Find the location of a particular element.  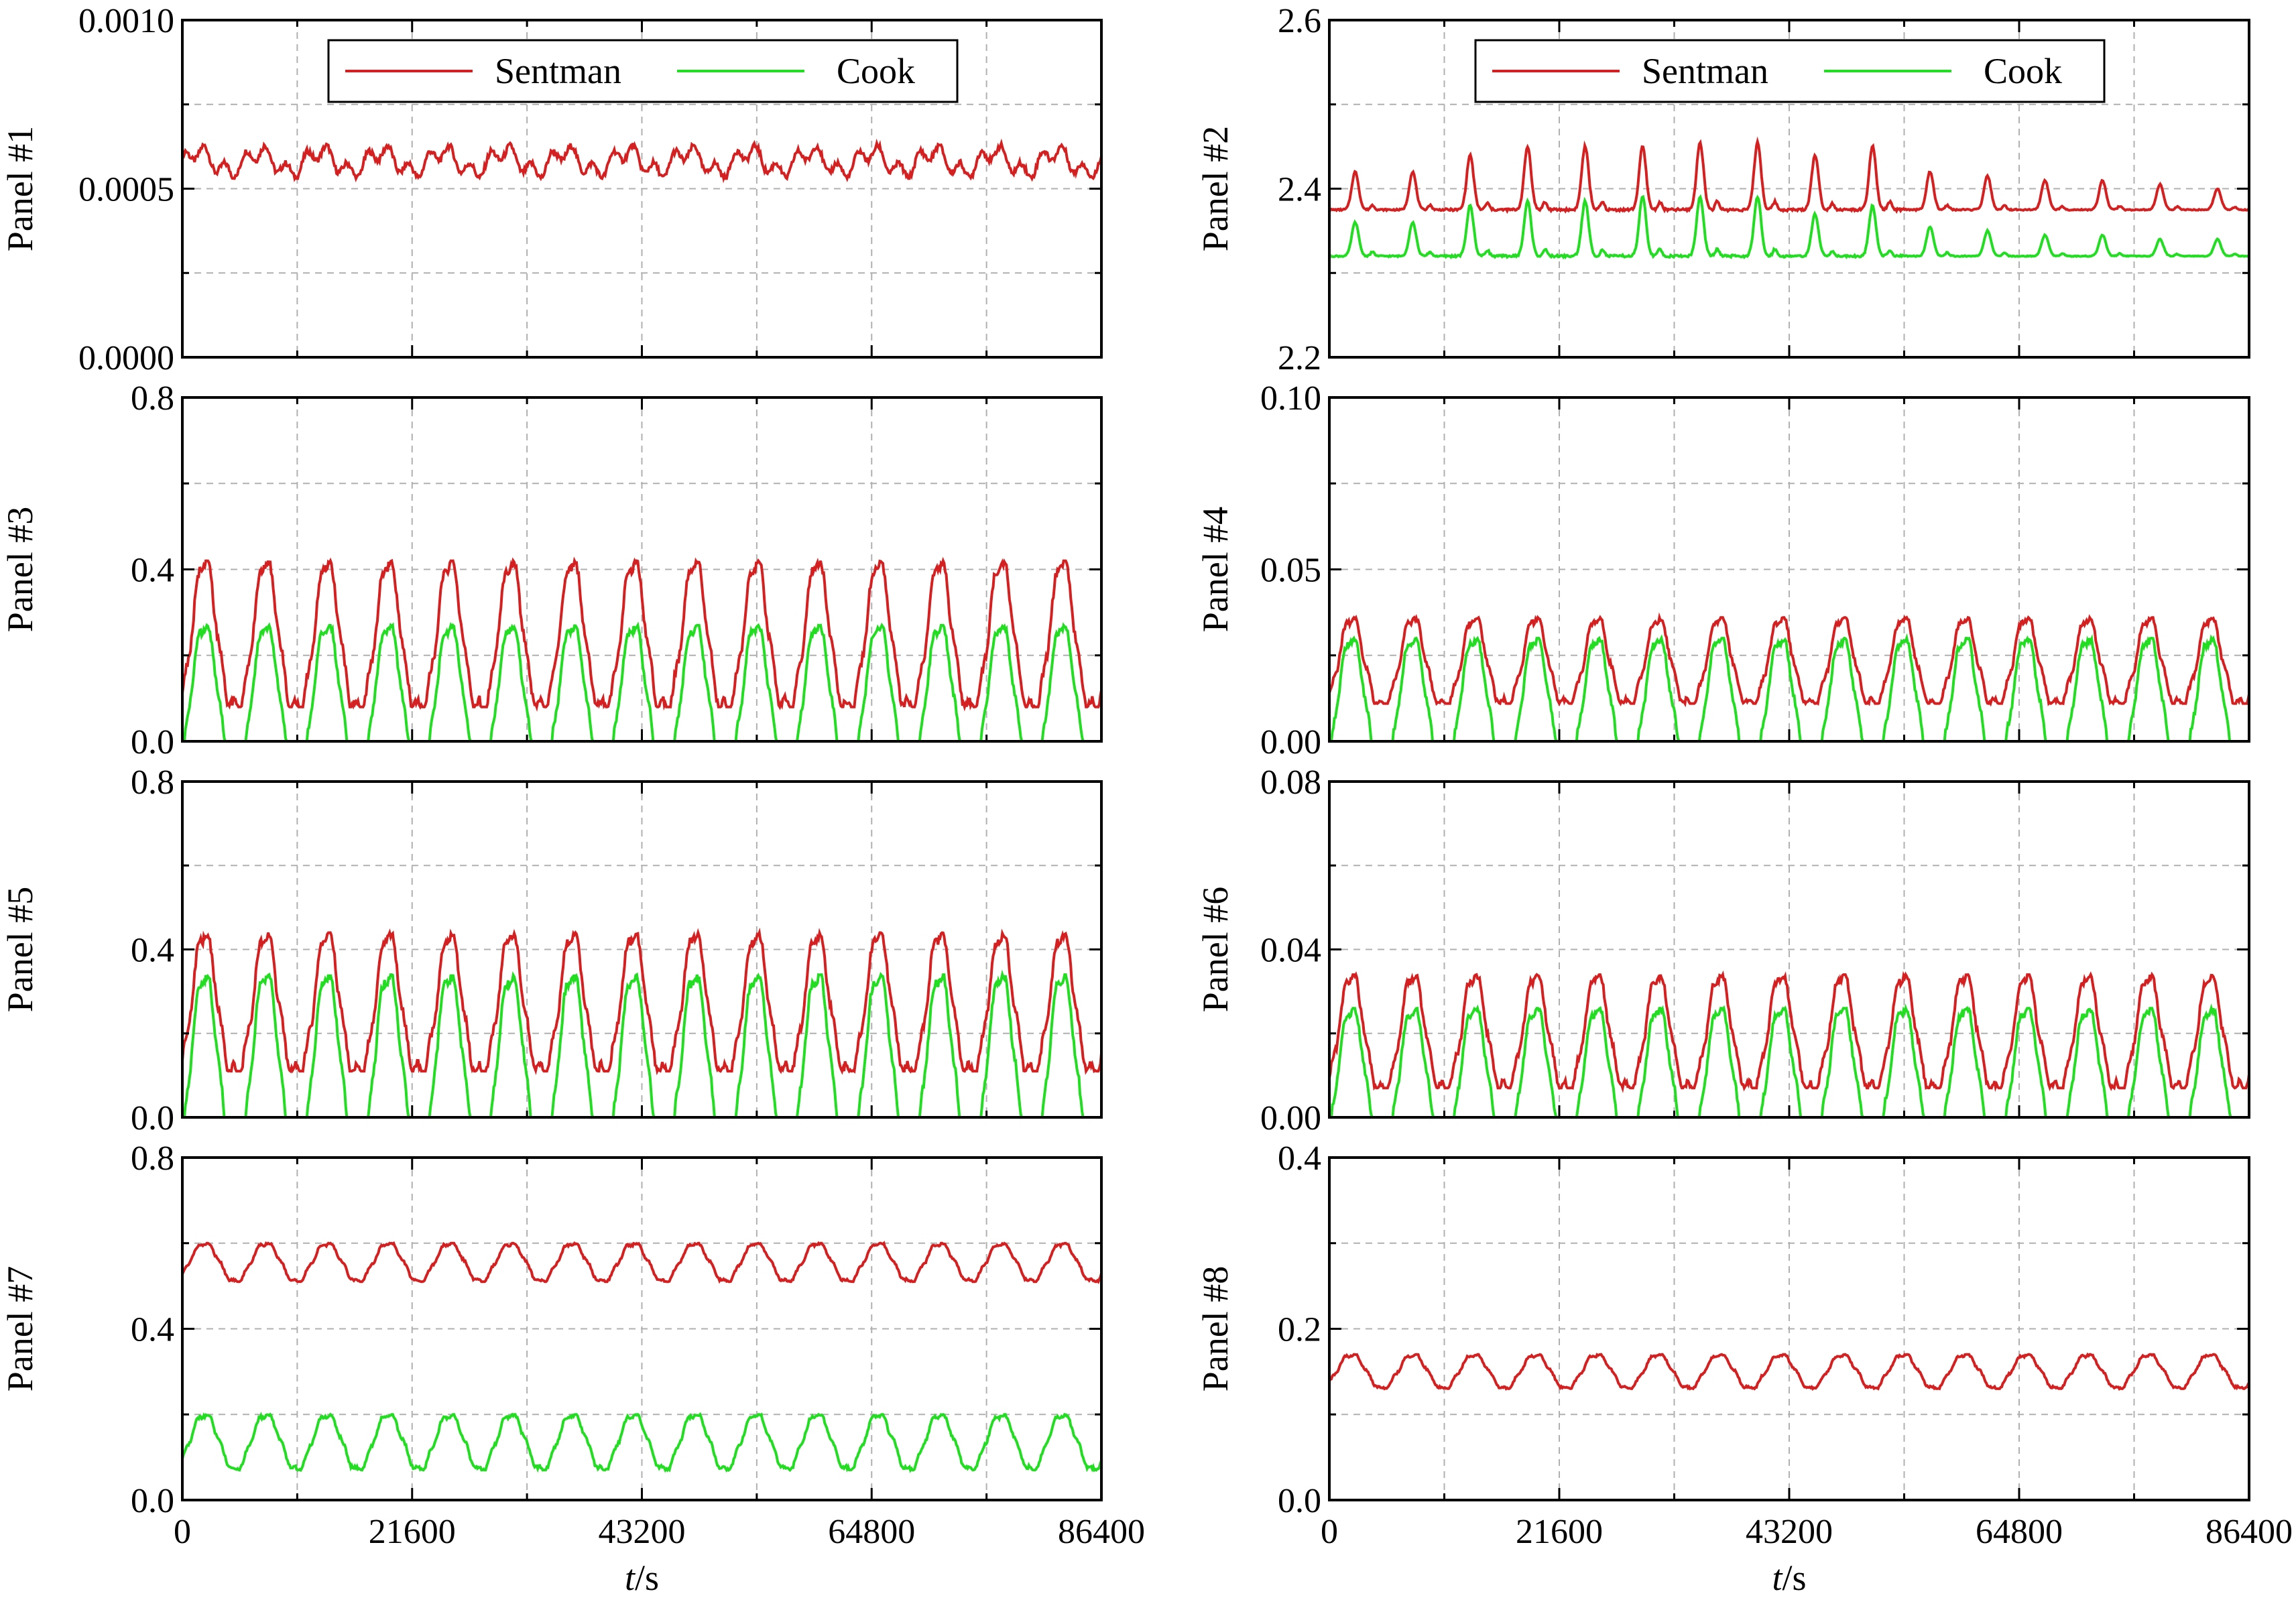

panel-2: 2.2 2.4 2.6 Panel #2 Sentman Cook is located at coordinates (1722, 190).